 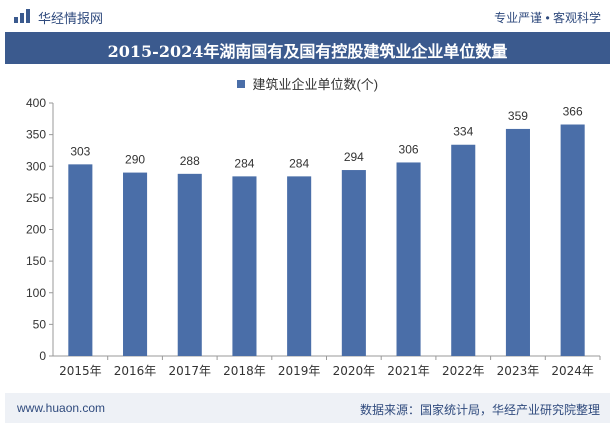 I want to click on footer: www.huaon.com 数据来源：国家统计局，华经产业研究院整理, so click(x=307, y=408).